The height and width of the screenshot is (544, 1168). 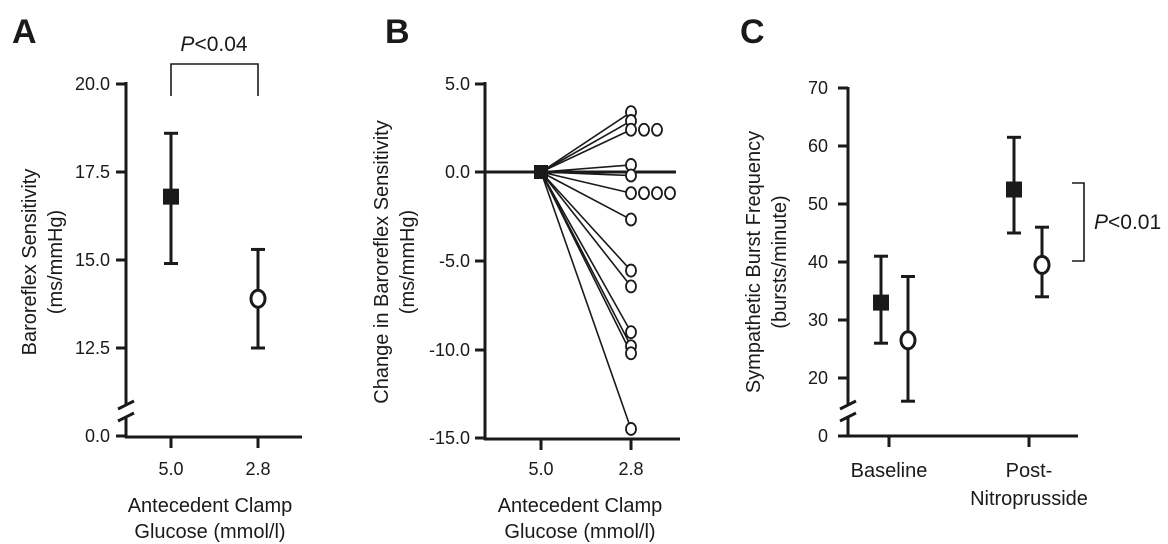 I want to click on panel-a-point-0-marker, so click(x=171, y=196).